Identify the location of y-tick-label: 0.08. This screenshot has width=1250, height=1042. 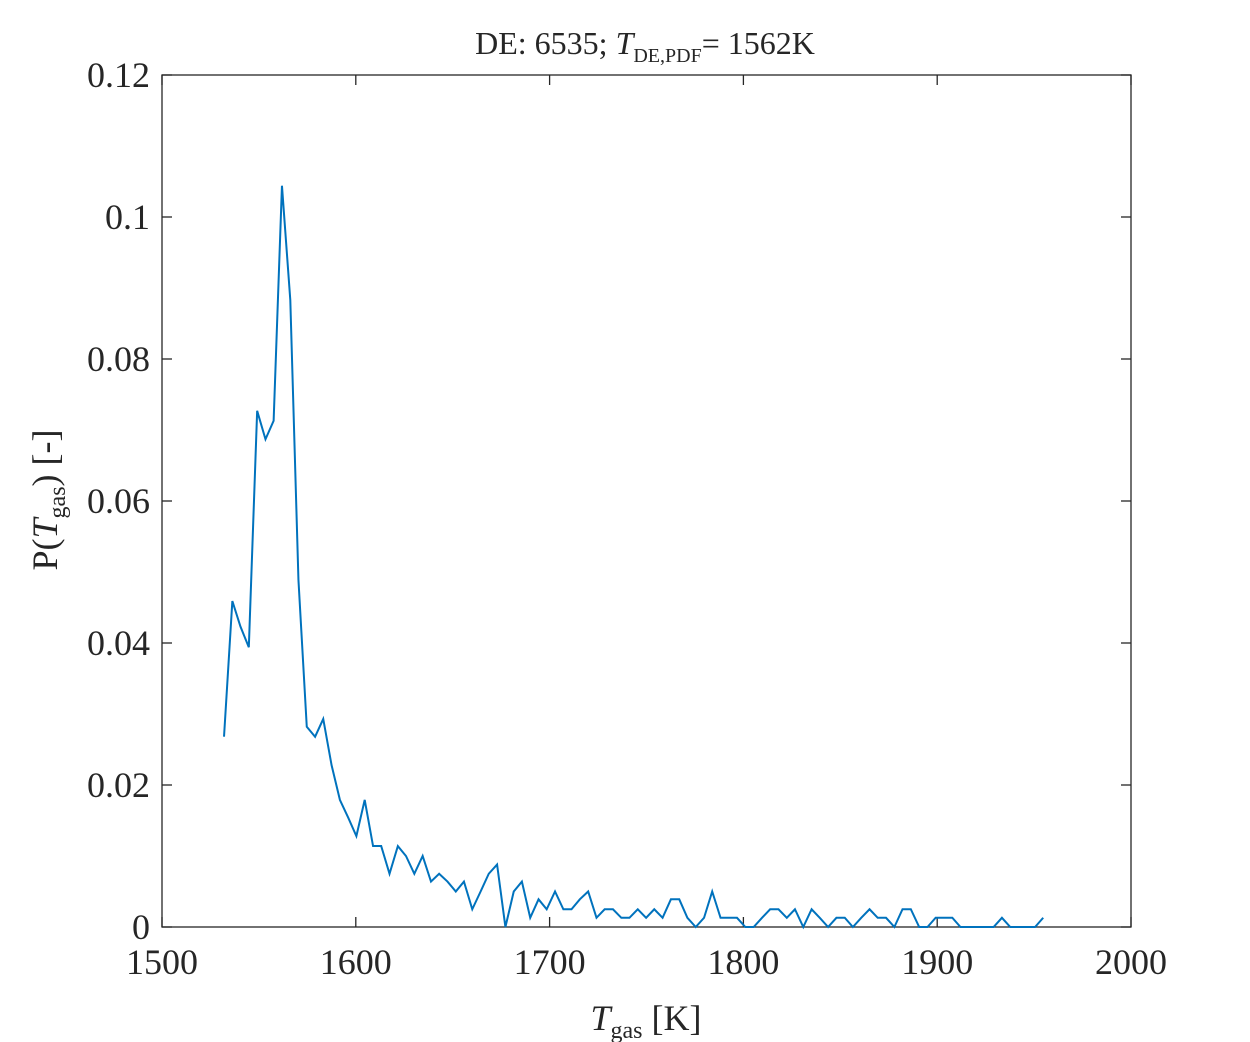
(118, 359).